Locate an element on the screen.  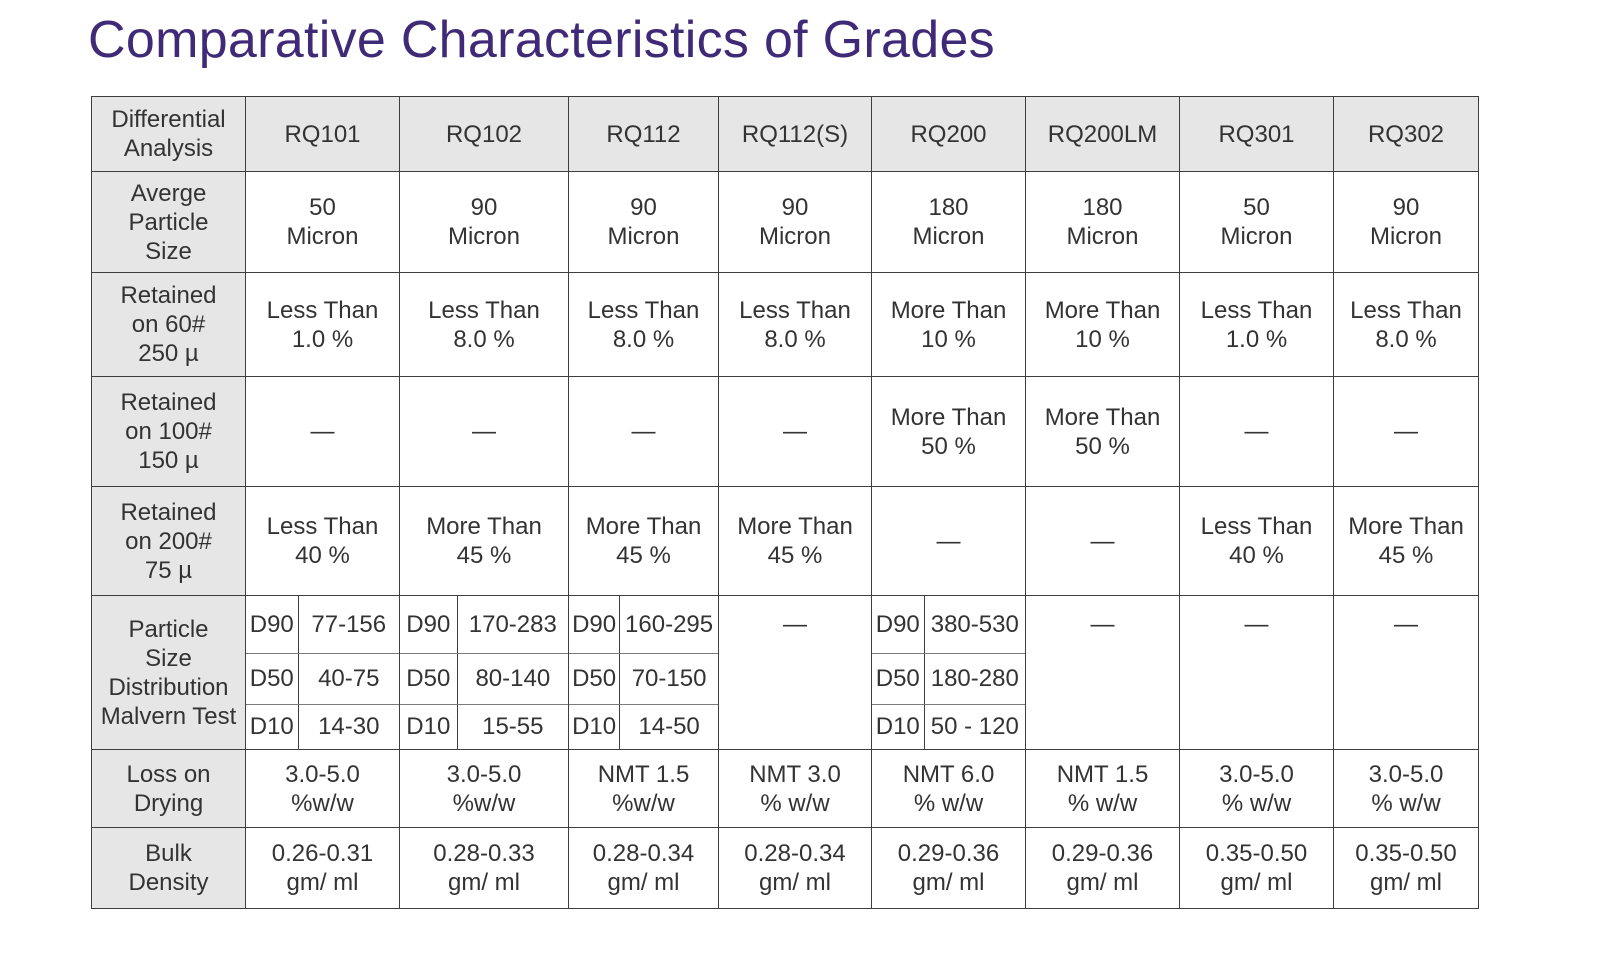
psd-subtable: D90 170-283 D50 80-140 D10 15-55 is located at coordinates (484, 672).